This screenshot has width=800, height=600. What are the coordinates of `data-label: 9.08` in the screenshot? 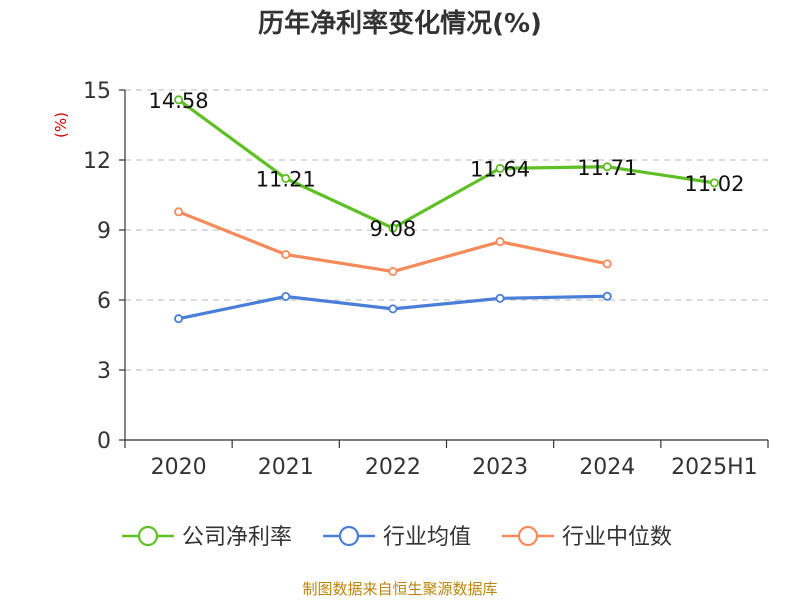 It's located at (393, 229).